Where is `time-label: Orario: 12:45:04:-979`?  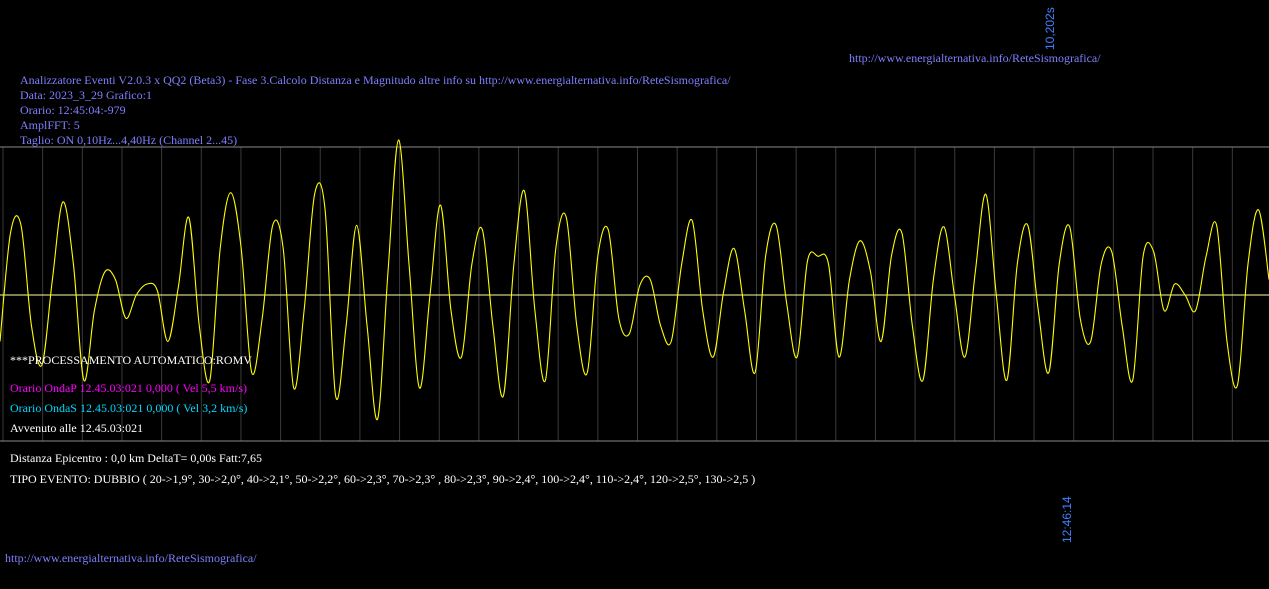
time-label: Orario: 12:45:04:-979 is located at coordinates (73, 110).